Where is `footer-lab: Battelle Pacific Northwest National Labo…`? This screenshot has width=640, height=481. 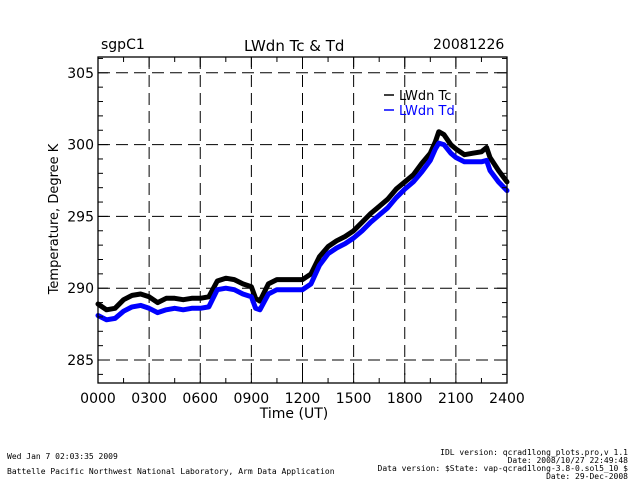 footer-lab: Battelle Pacific Northwest National Labo… is located at coordinates (171, 471).